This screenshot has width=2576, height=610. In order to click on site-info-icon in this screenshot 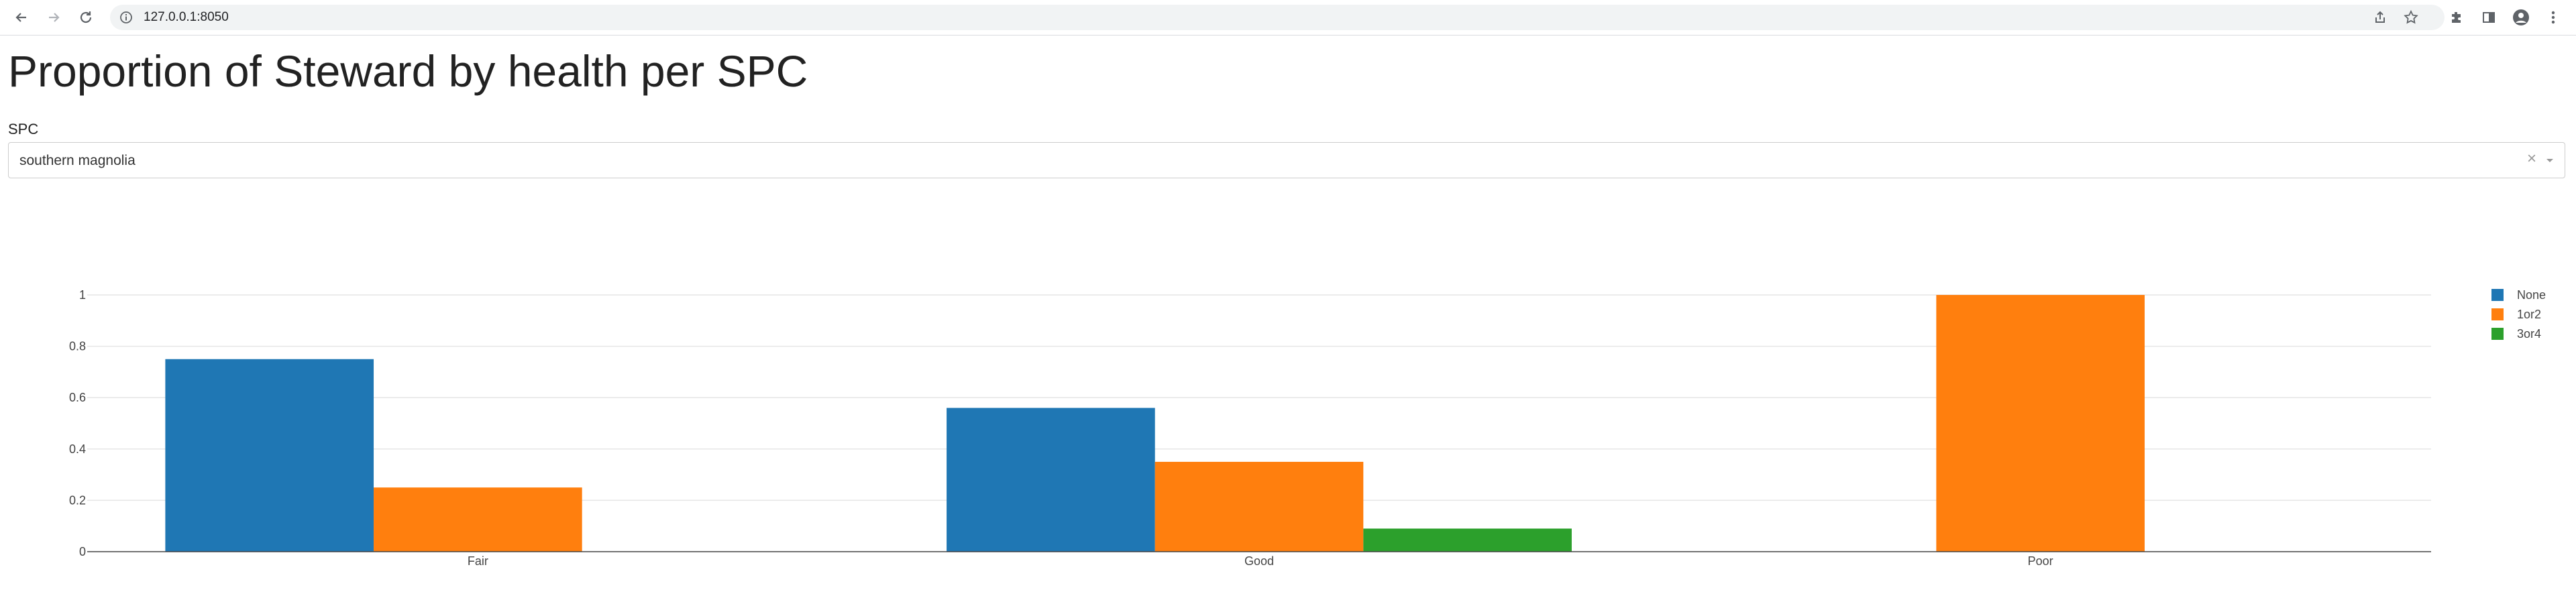, I will do `click(126, 19)`.